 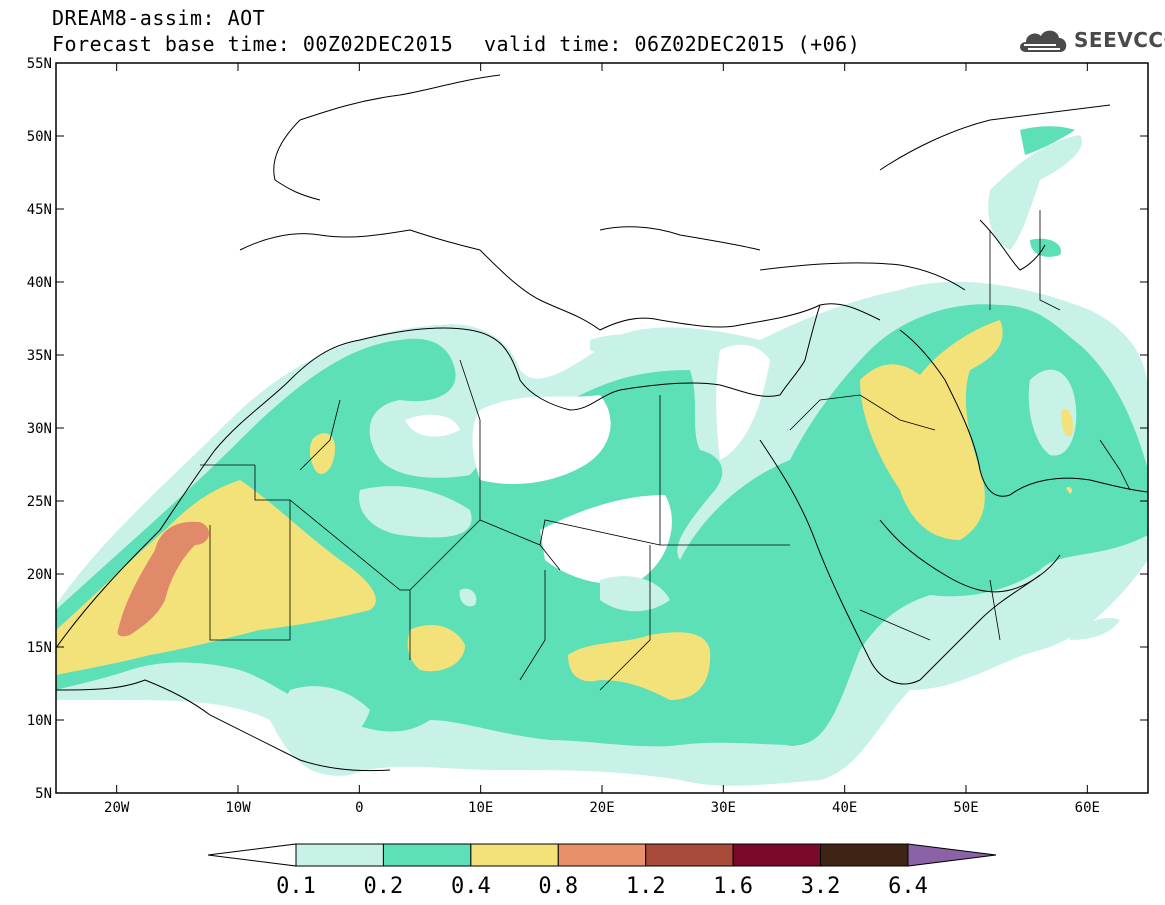 I want to click on lon-tick-label: 20E, so click(x=601, y=808).